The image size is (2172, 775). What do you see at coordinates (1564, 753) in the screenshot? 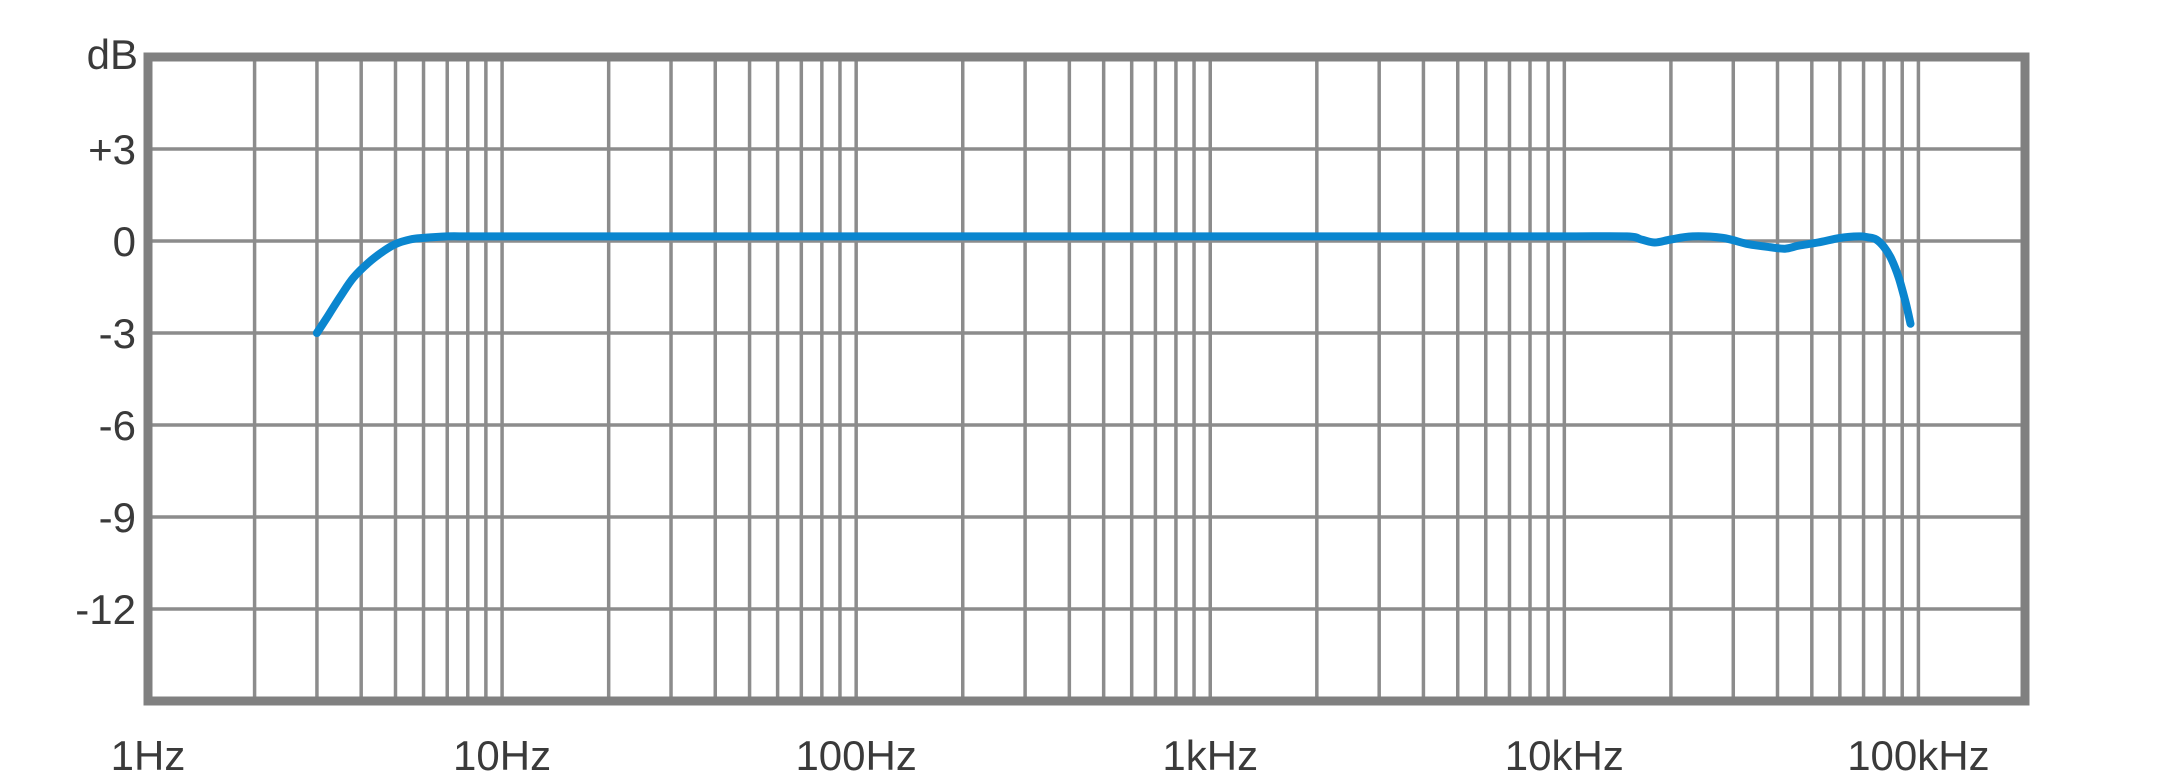
I see `x-tick-label: 10kHz` at bounding box center [1564, 753].